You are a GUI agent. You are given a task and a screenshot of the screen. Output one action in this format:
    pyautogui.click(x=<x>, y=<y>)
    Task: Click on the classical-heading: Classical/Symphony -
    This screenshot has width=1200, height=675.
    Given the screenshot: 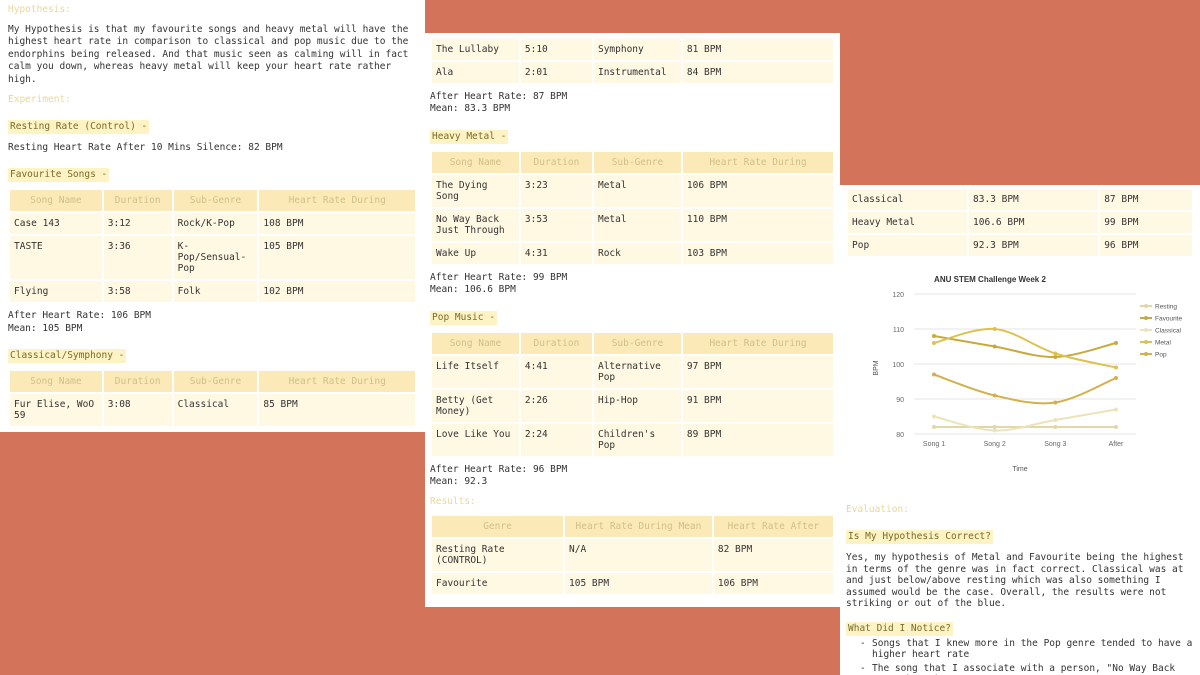 What is the action you would take?
    pyautogui.click(x=67, y=356)
    